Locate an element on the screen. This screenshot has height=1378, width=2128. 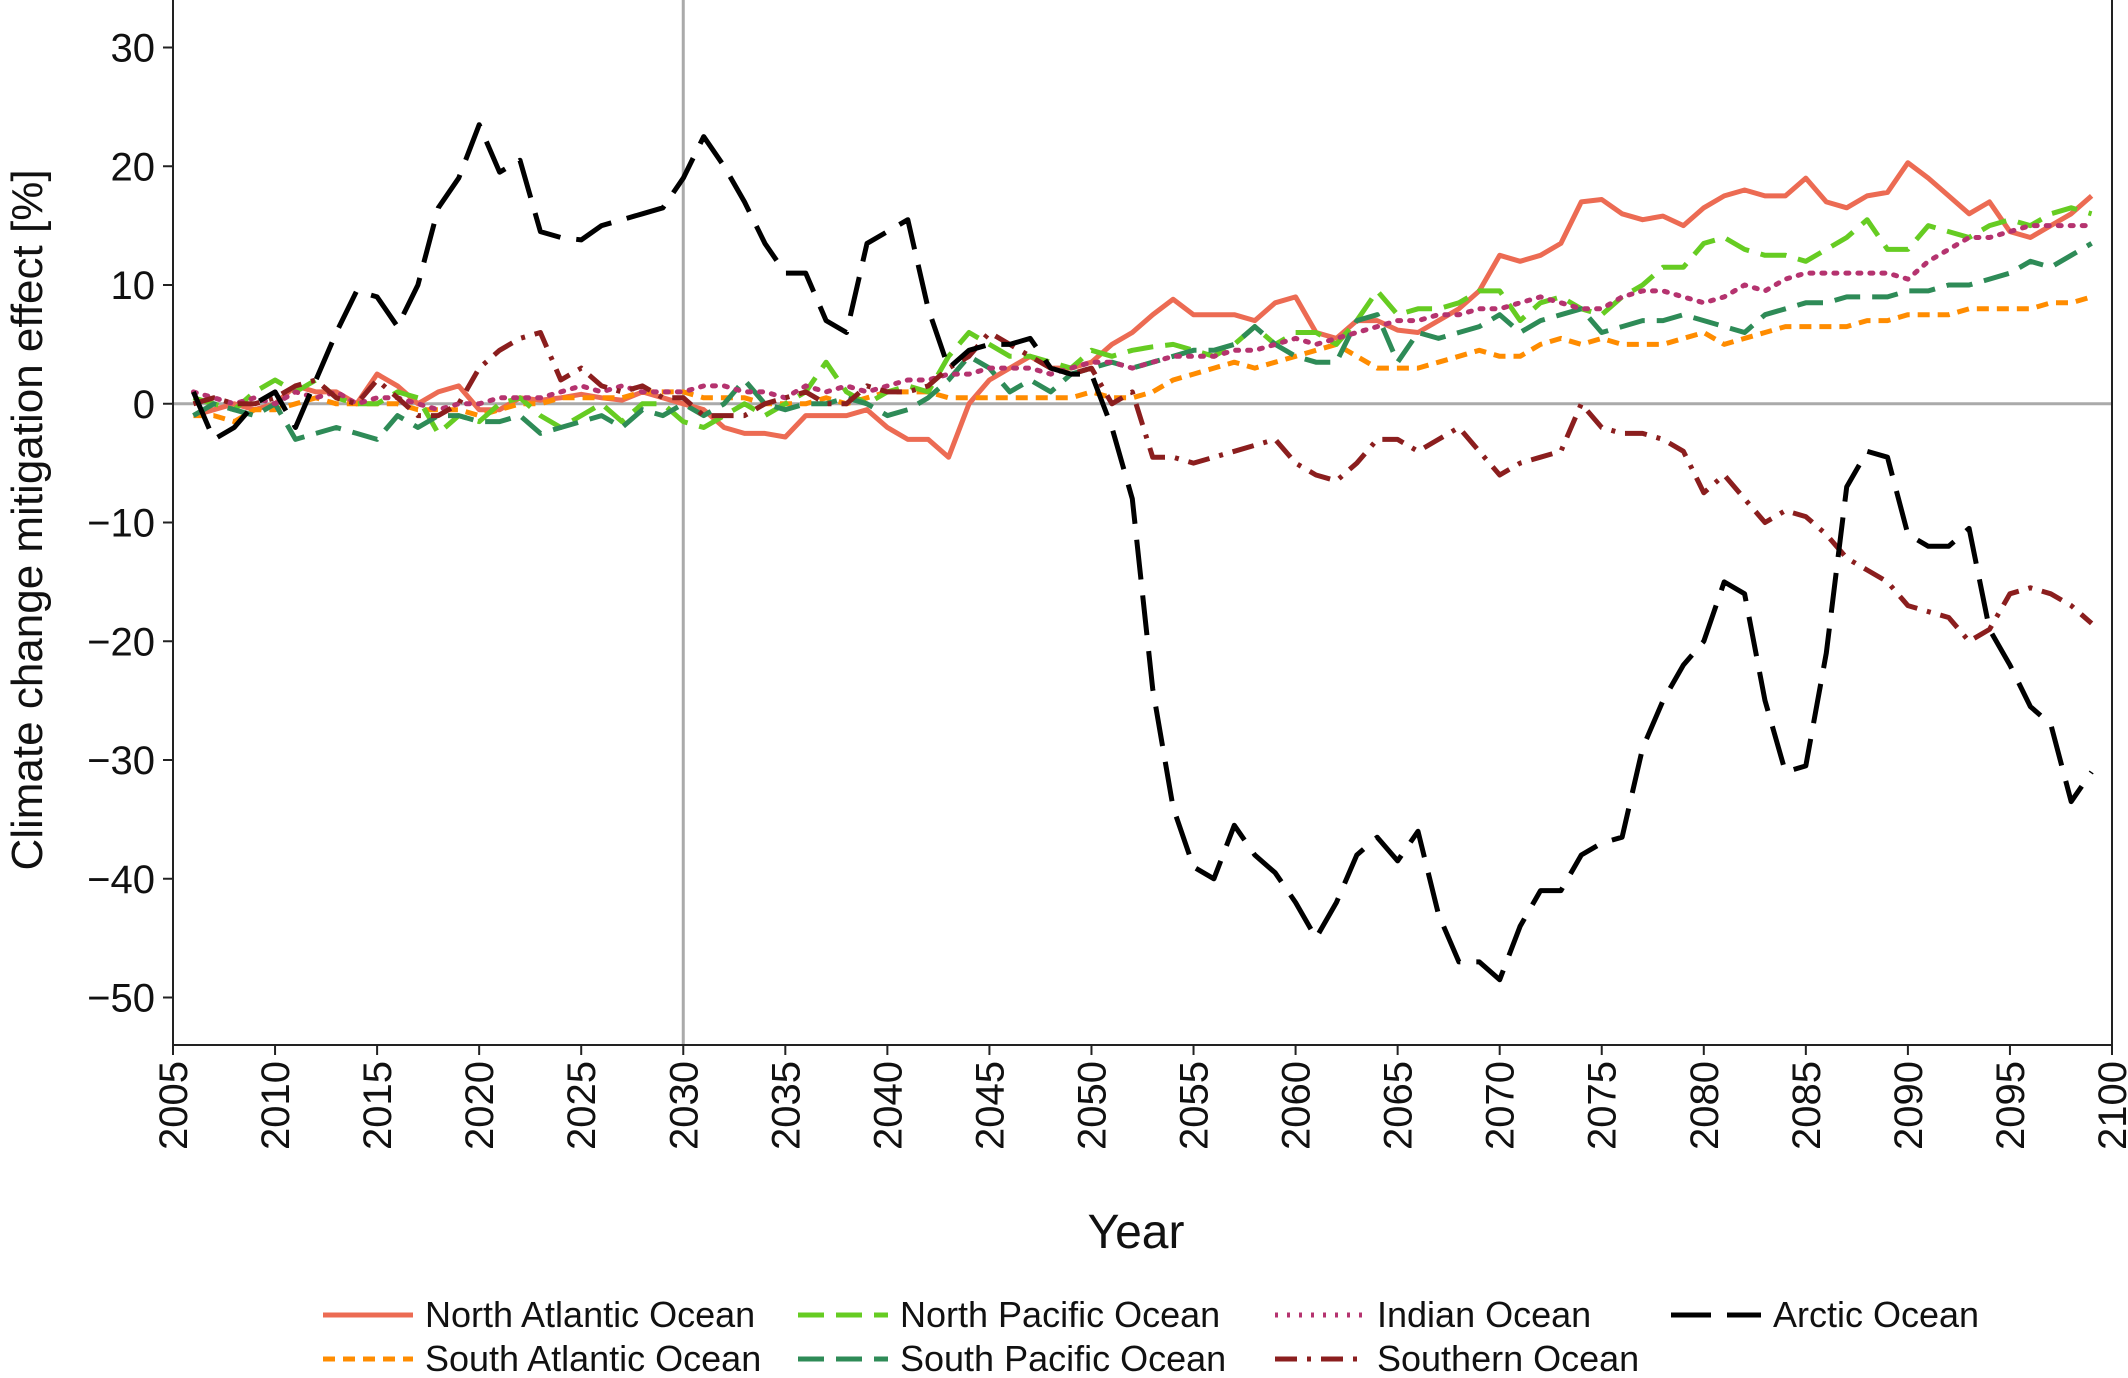
x-tick-label: 2015 is located at coordinates (378, 1105).